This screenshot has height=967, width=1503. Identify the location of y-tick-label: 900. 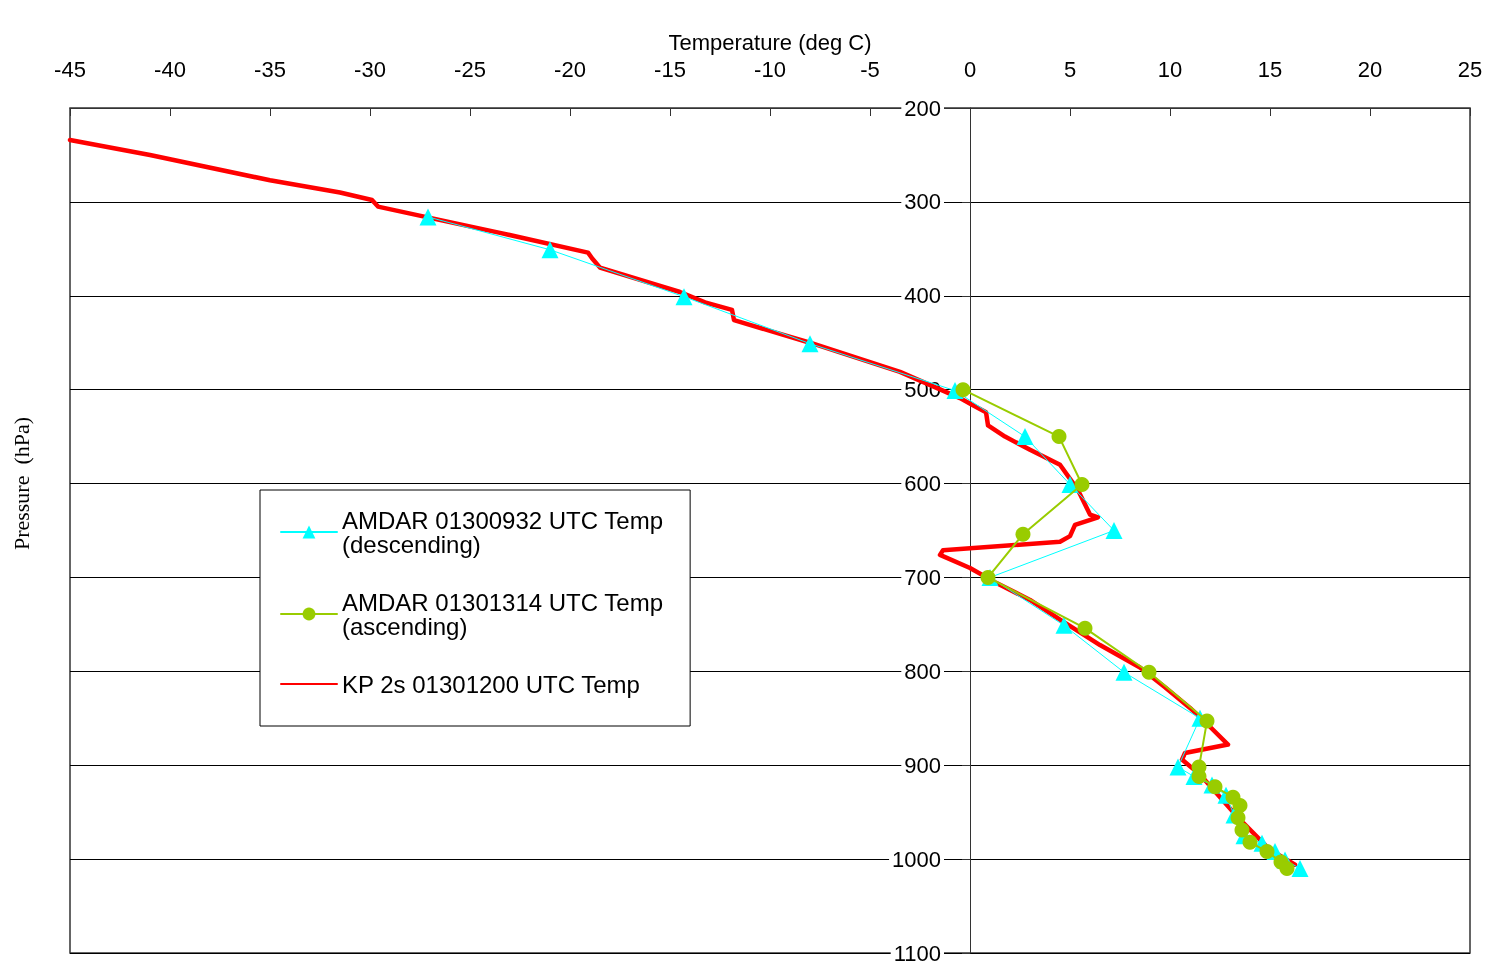
(922, 765).